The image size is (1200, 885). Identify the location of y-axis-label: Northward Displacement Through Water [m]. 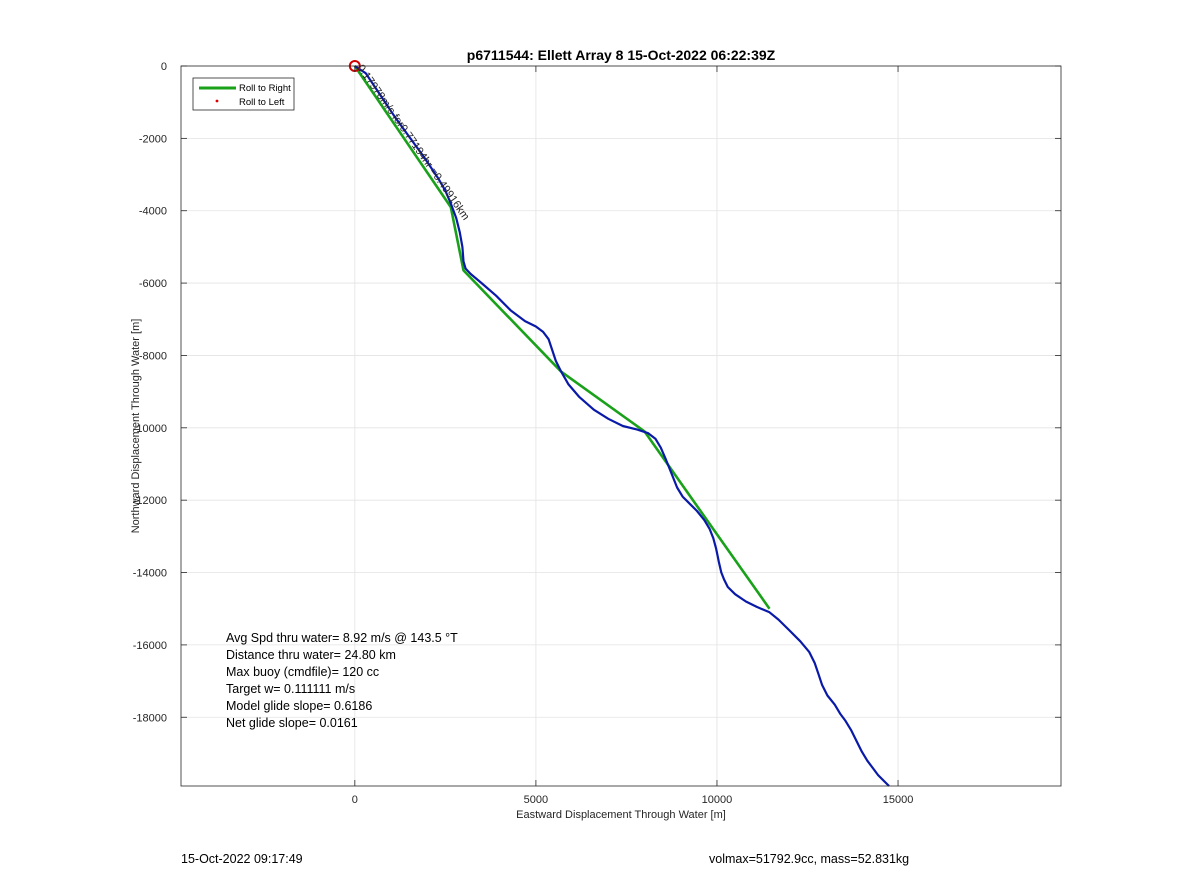
(136, 426).